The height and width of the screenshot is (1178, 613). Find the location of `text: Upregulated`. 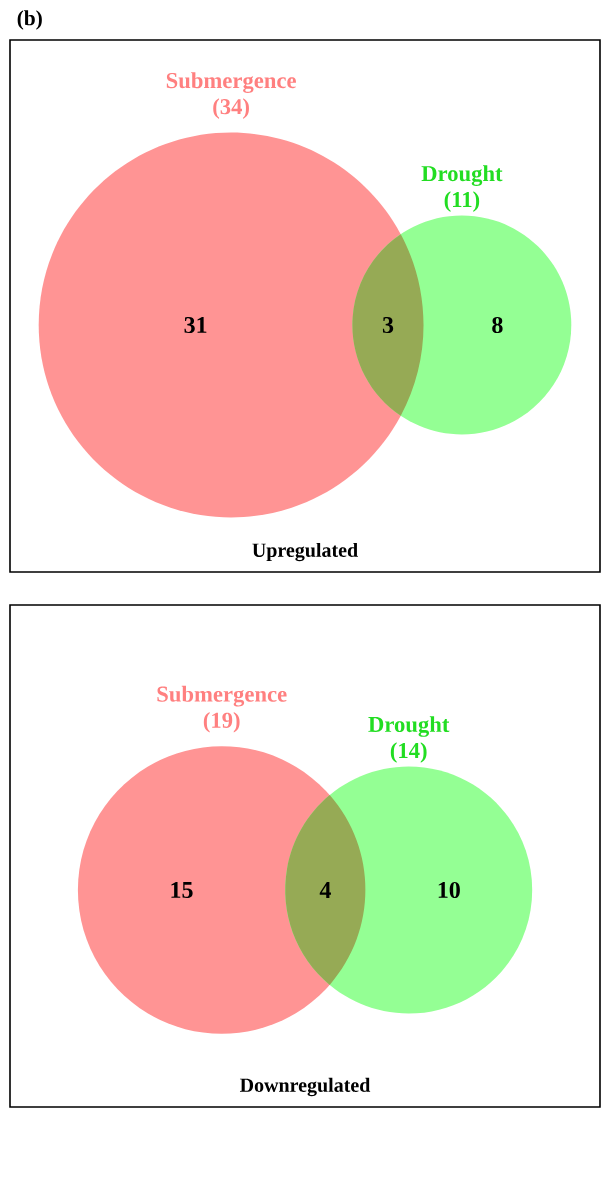

text: Upregulated is located at coordinates (305, 552).